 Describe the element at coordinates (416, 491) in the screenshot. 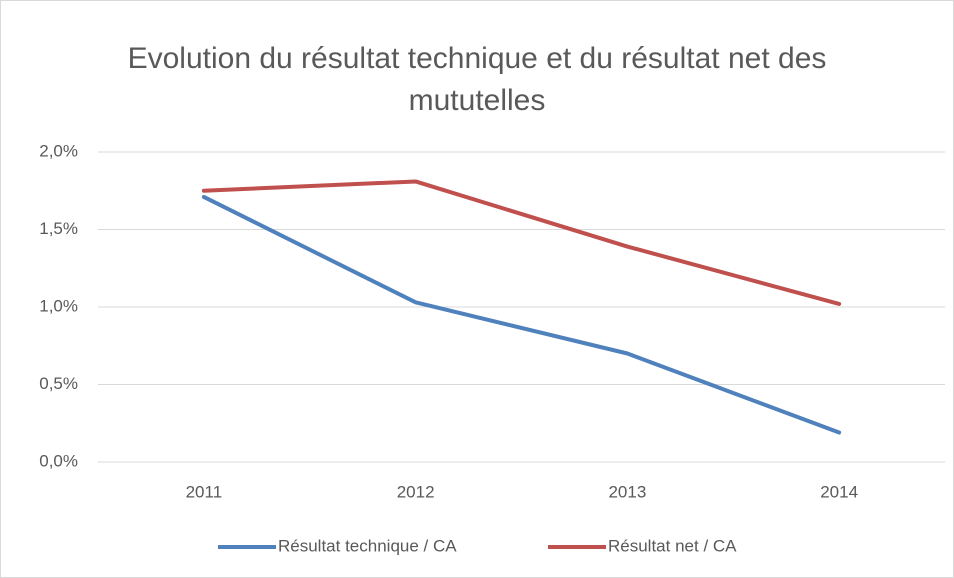

I see `x-tick-label: 2012` at that location.